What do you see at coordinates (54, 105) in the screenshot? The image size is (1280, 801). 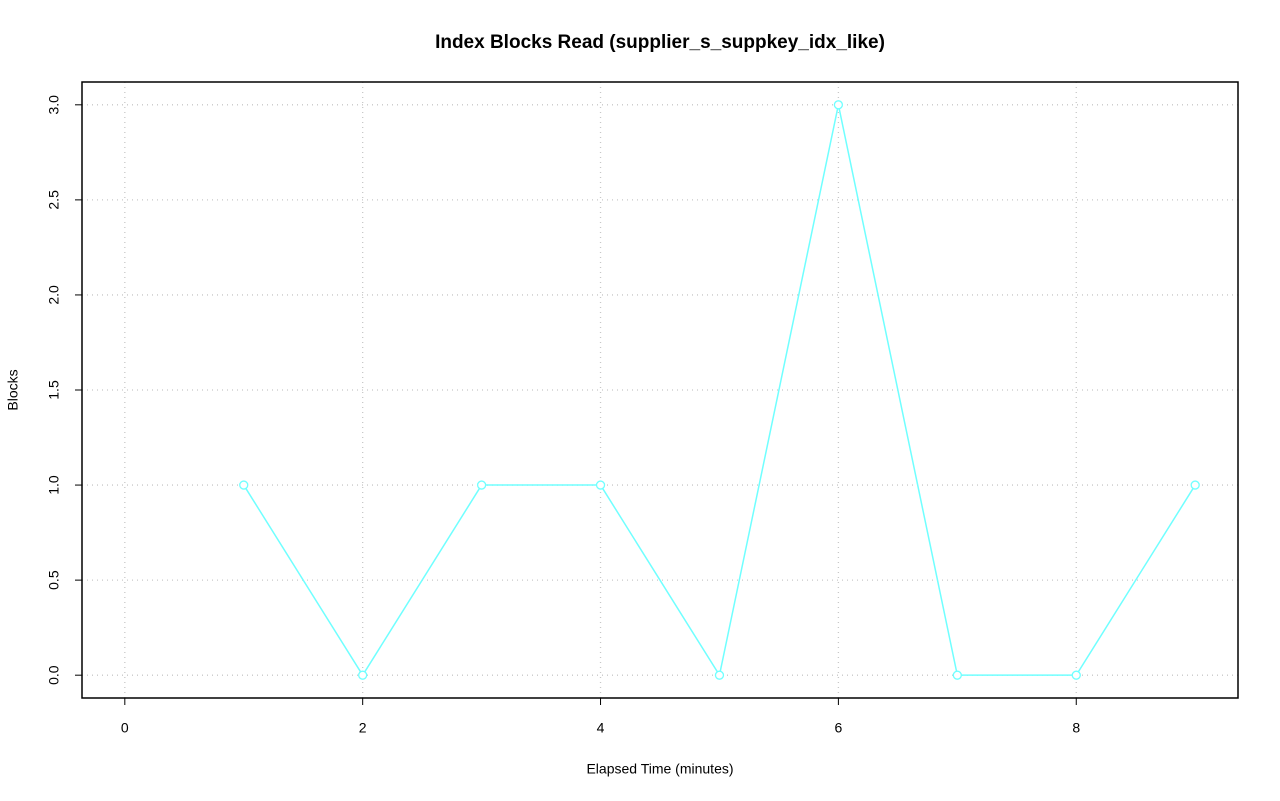 I see `y-tick-label: 3.0` at bounding box center [54, 105].